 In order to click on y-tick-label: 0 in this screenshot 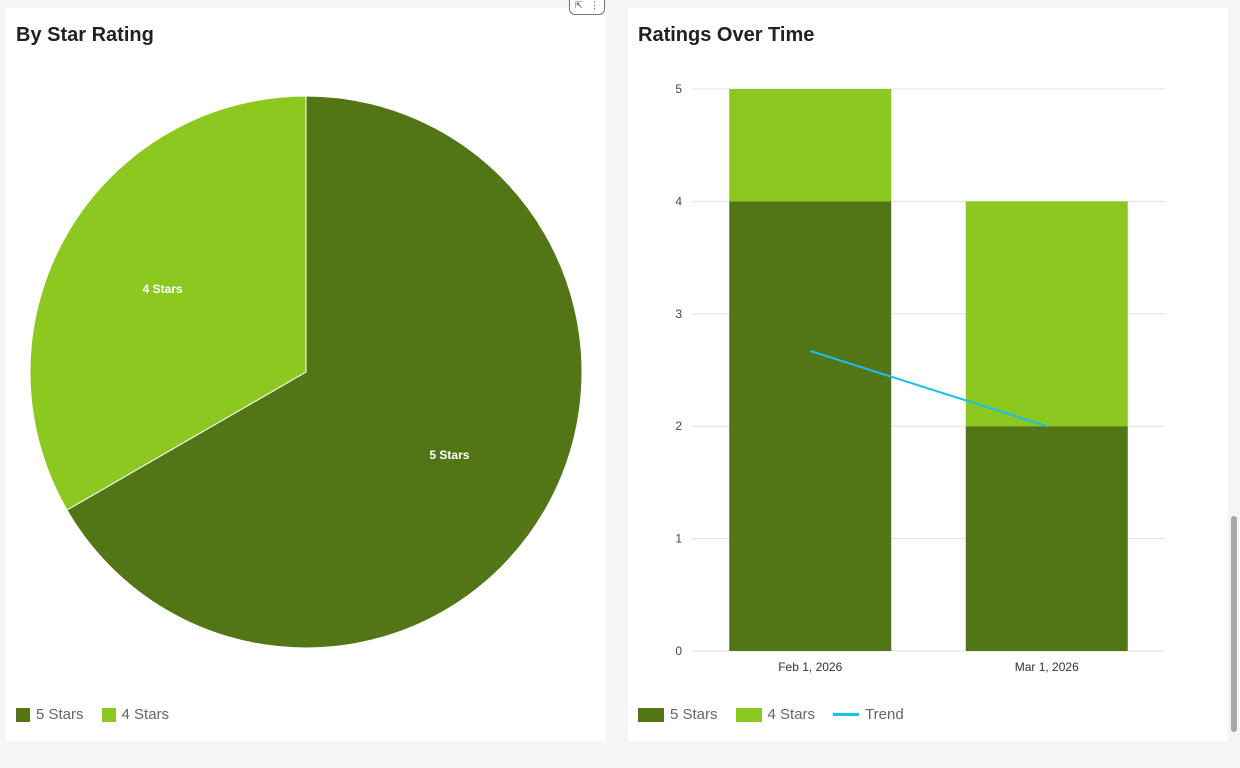, I will do `click(678, 651)`.